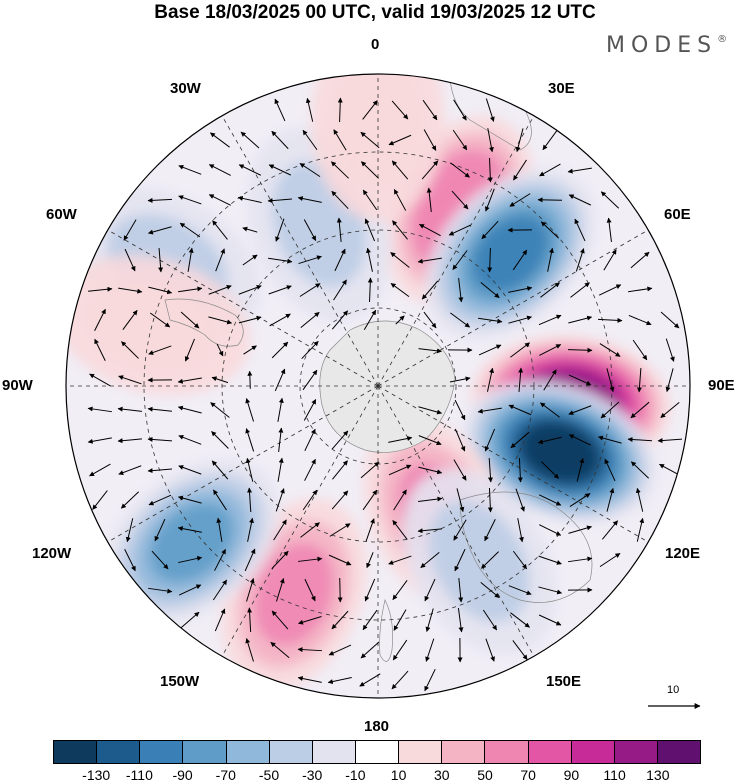 The height and width of the screenshot is (783, 750). Describe the element at coordinates (152, 325) in the screenshot. I see `anomaly-contour` at that location.